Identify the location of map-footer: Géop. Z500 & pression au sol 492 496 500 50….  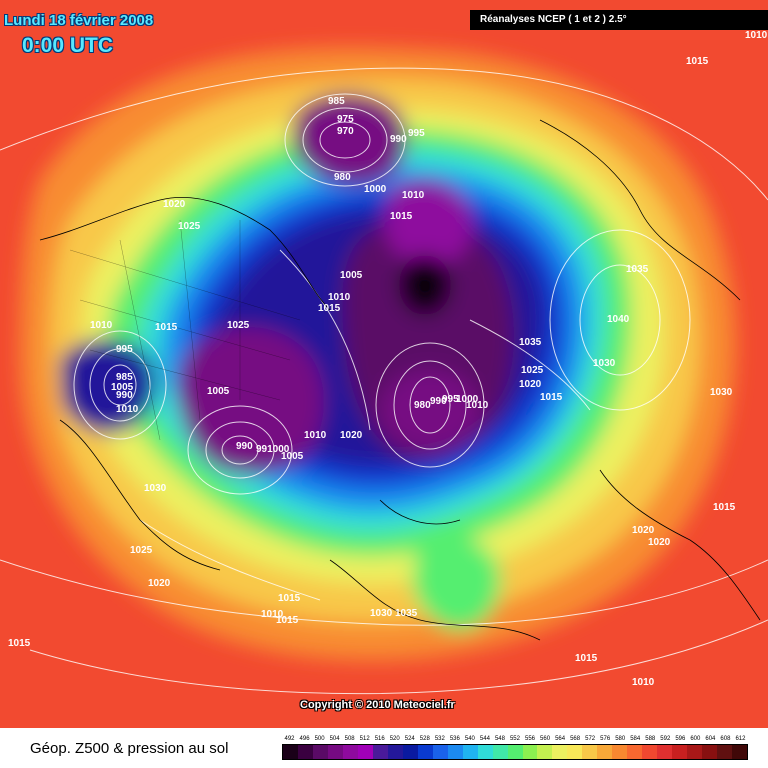
(384, 748).